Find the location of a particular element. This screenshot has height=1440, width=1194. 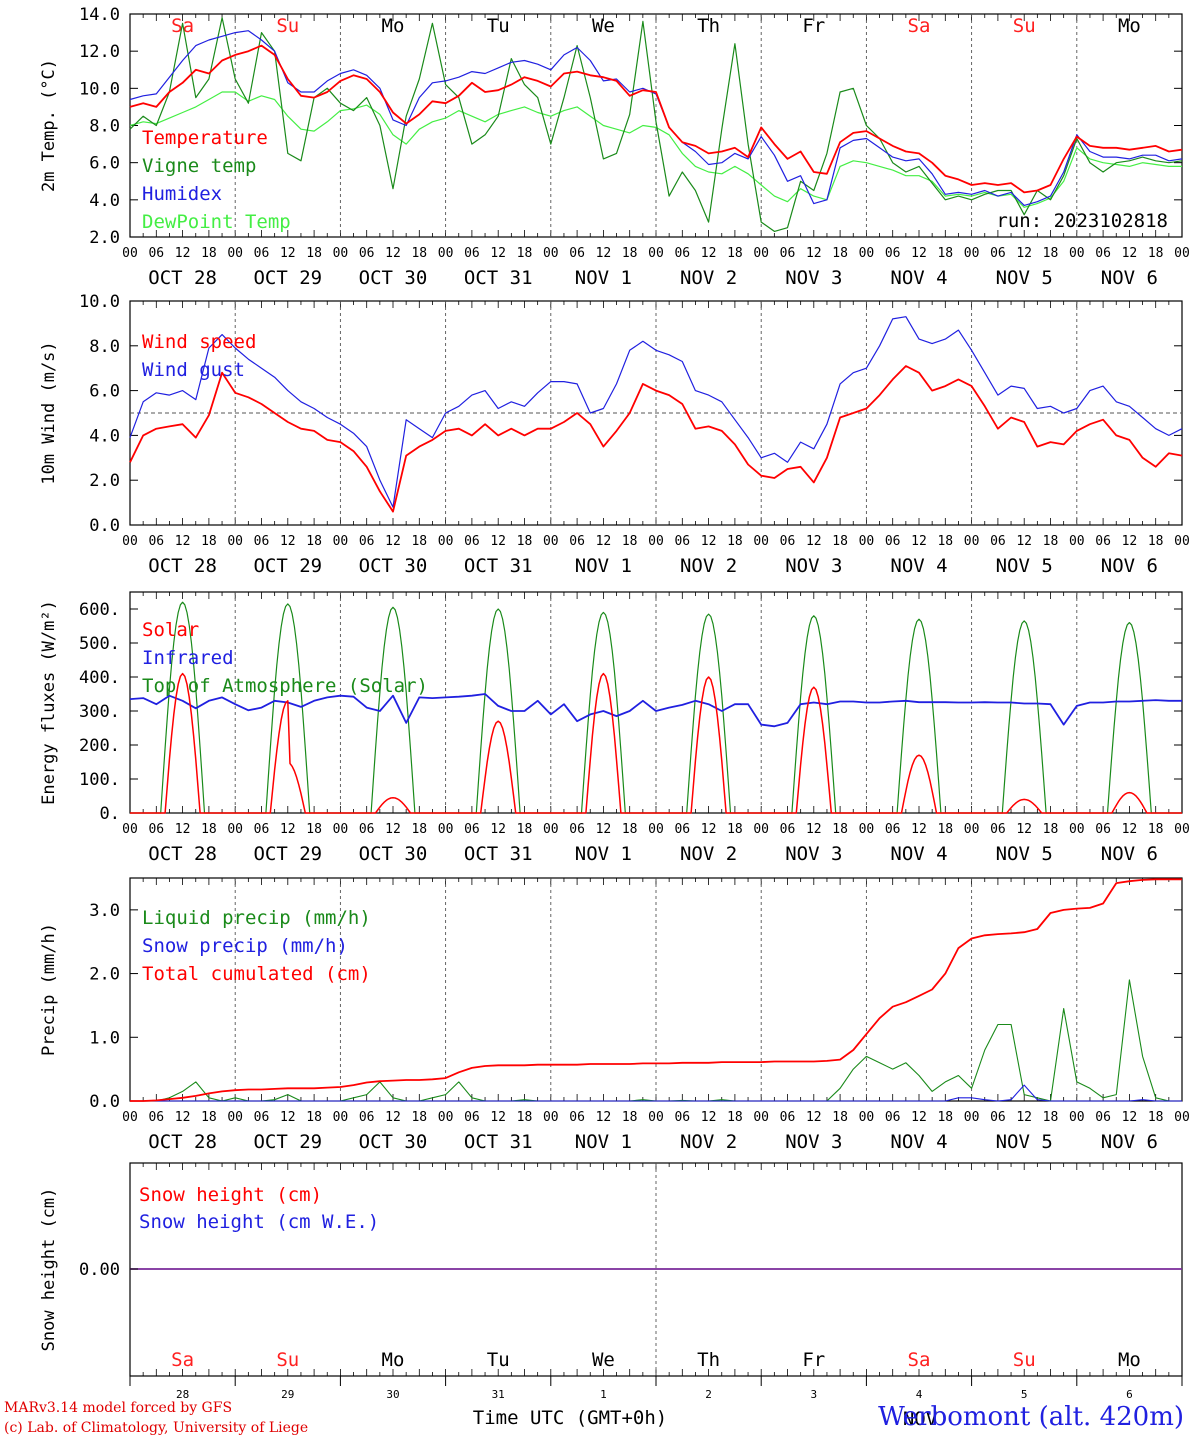

temperature-ytick-label: 4.0 is located at coordinates (104, 201).